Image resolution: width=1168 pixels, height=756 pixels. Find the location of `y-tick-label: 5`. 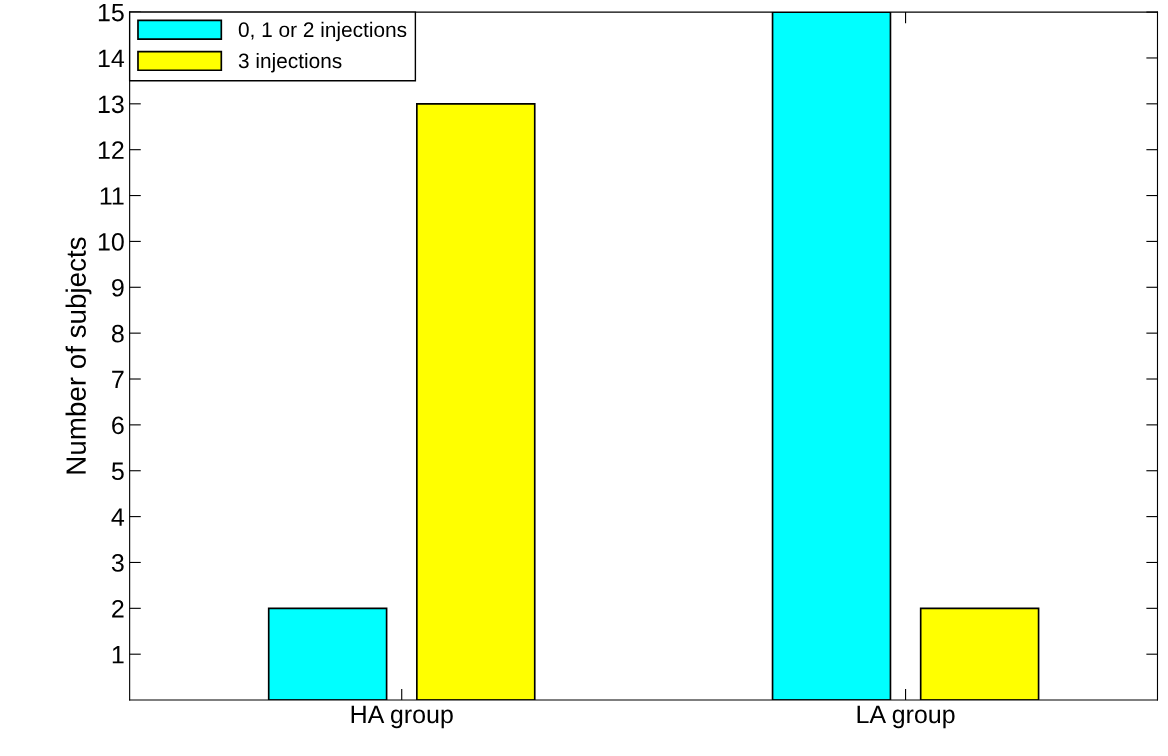

y-tick-label: 5 is located at coordinates (117, 471).